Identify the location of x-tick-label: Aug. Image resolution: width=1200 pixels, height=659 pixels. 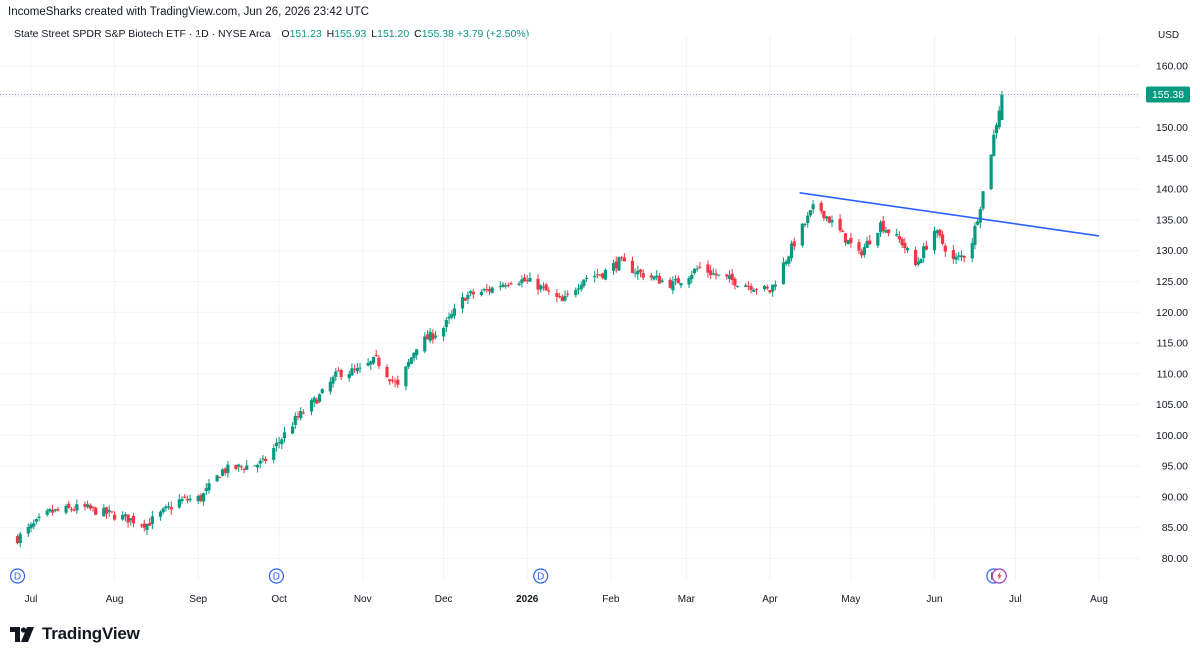
(115, 599).